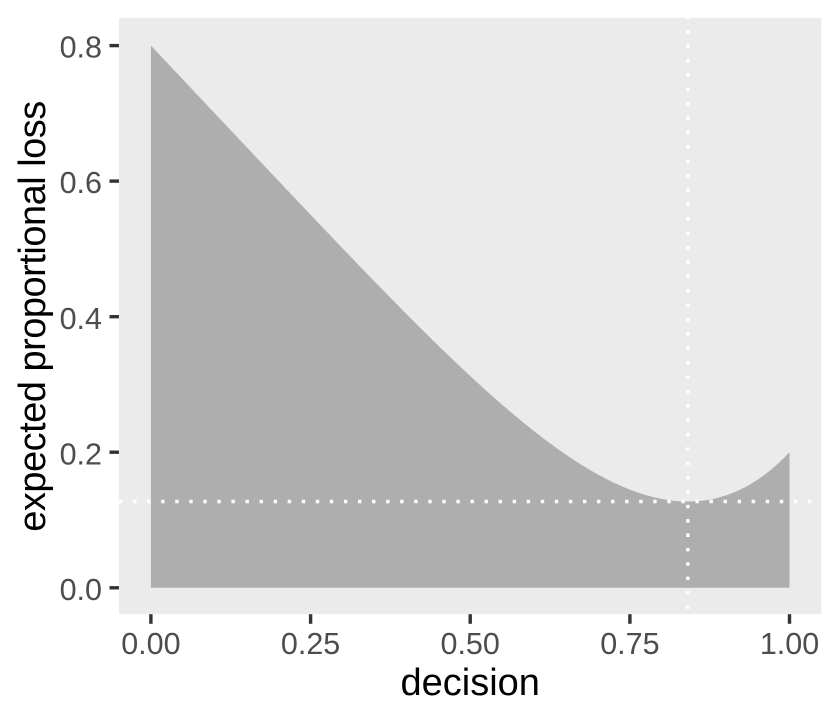  Describe the element at coordinates (81, 183) in the screenshot. I see `svg-text: 0.6` at that location.